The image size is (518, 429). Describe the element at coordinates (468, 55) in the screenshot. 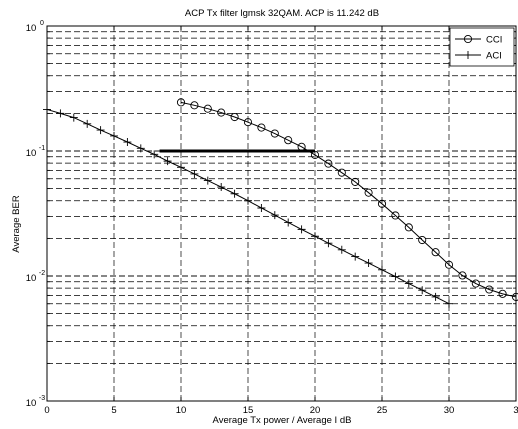

I see `legend-marker-aci` at that location.